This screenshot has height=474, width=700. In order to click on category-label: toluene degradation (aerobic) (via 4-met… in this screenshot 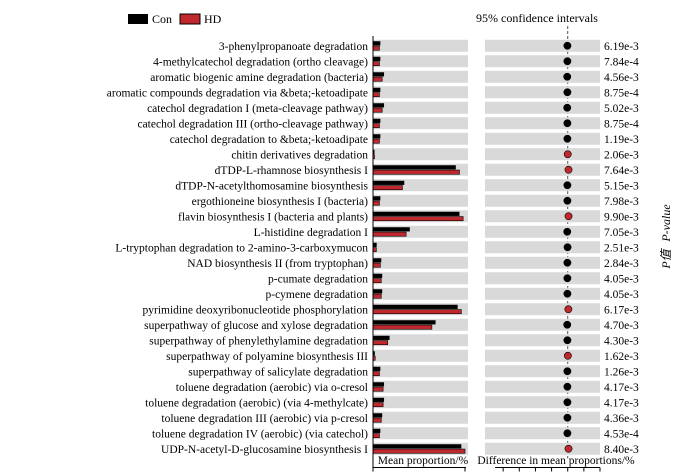, I will do `click(256, 403)`.